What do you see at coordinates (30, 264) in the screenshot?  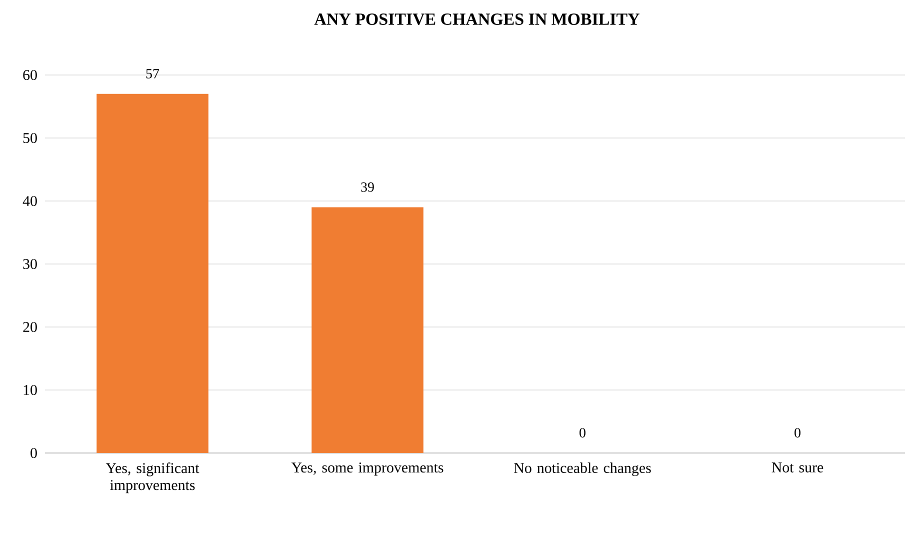 I see `y-tick-label: 30` at bounding box center [30, 264].